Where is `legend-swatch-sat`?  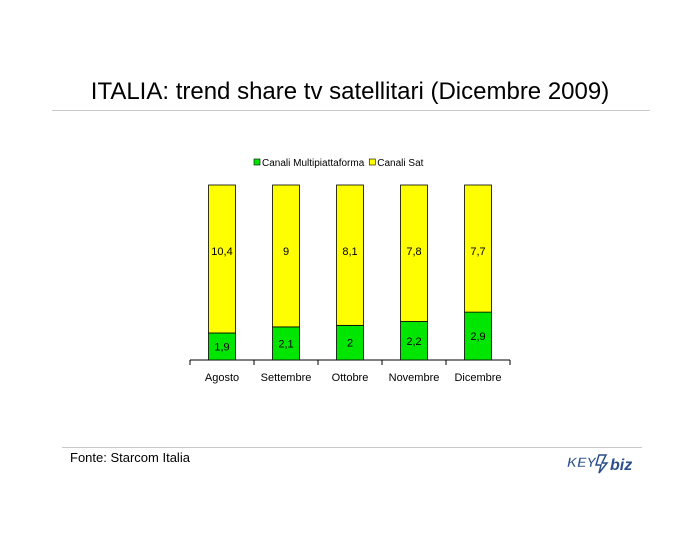
legend-swatch-sat is located at coordinates (372, 162).